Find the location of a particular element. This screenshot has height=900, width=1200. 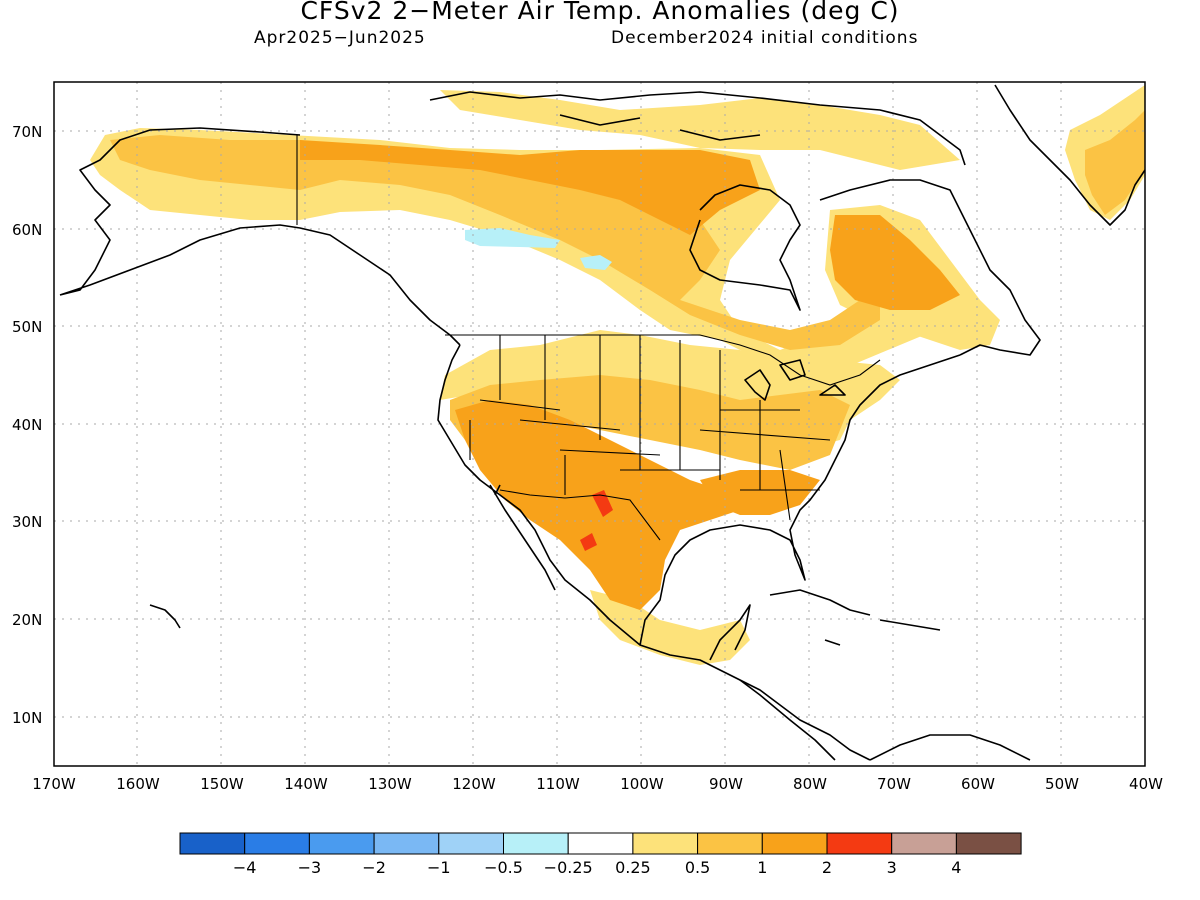

latitude-labels: 70N 60N 50N 40N 30N 20N 10N is located at coordinates (27, 425).